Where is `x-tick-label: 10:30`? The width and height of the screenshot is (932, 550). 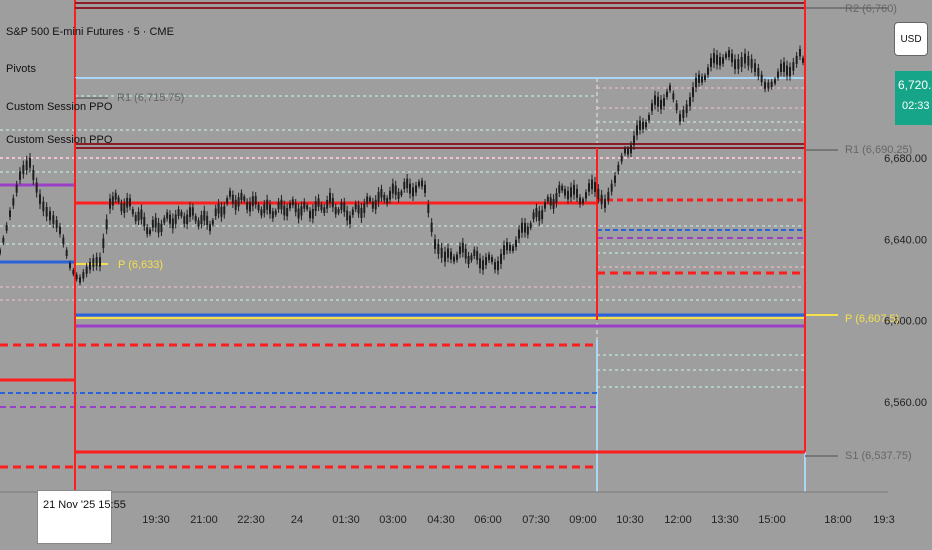 x-tick-label: 10:30 is located at coordinates (630, 520).